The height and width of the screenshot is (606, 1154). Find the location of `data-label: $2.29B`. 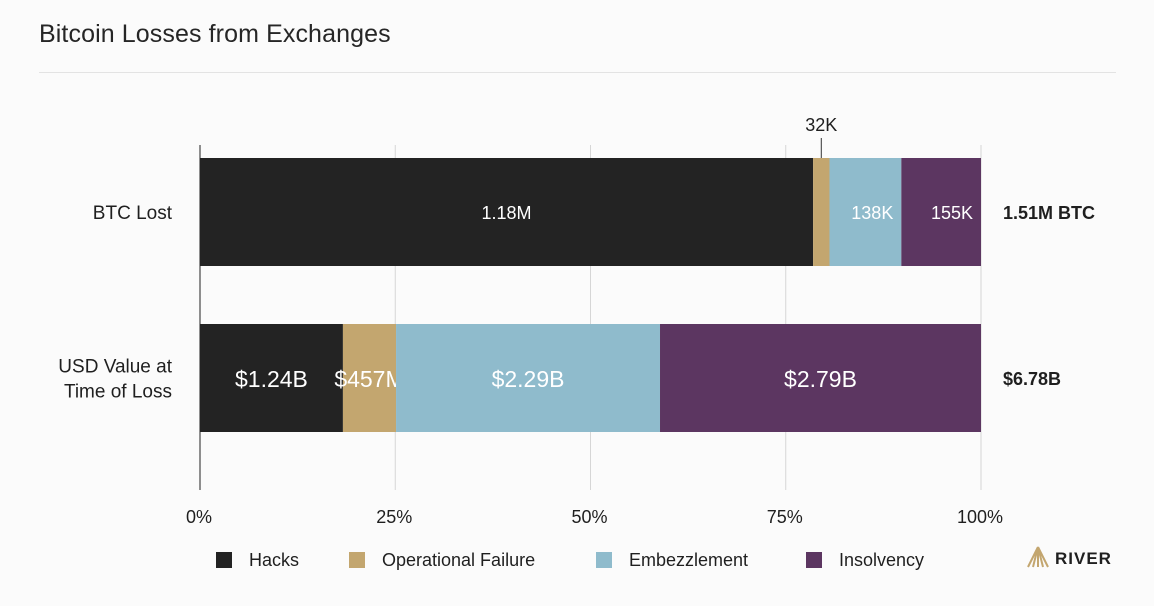

data-label: $2.29B is located at coordinates (528, 379).